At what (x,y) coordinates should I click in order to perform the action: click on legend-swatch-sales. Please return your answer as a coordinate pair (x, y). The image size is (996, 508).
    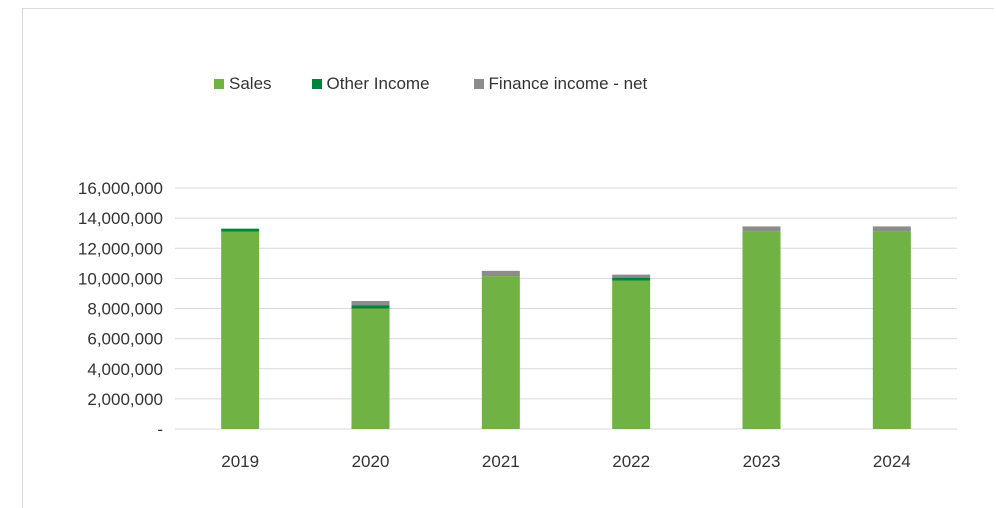
    Looking at the image, I should click on (219, 84).